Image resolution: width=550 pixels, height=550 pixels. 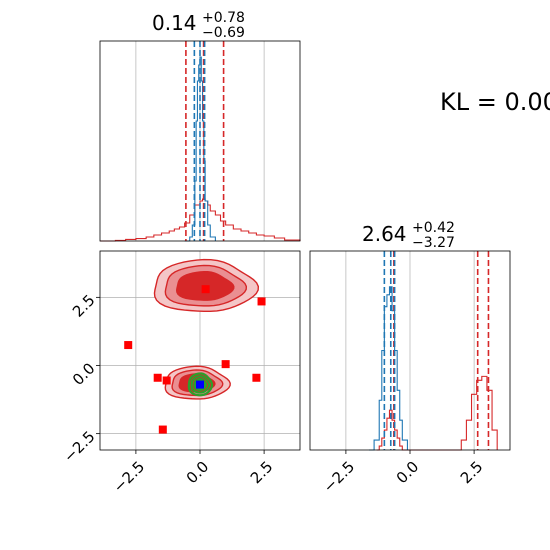 What do you see at coordinates (495, 102) in the screenshot?
I see `kl-divergence-label: KL = 0.00` at bounding box center [495, 102].